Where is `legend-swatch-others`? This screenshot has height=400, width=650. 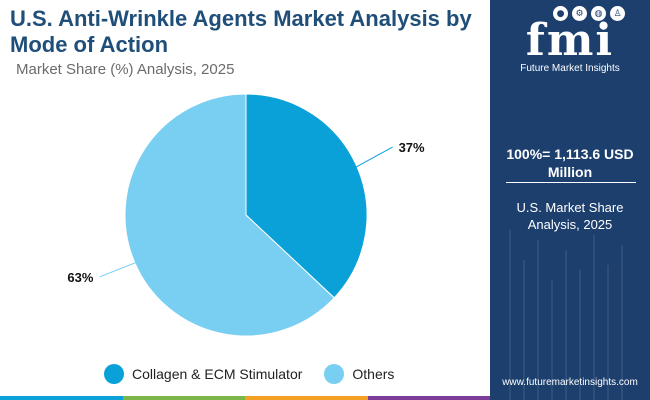 legend-swatch-others is located at coordinates (334, 374).